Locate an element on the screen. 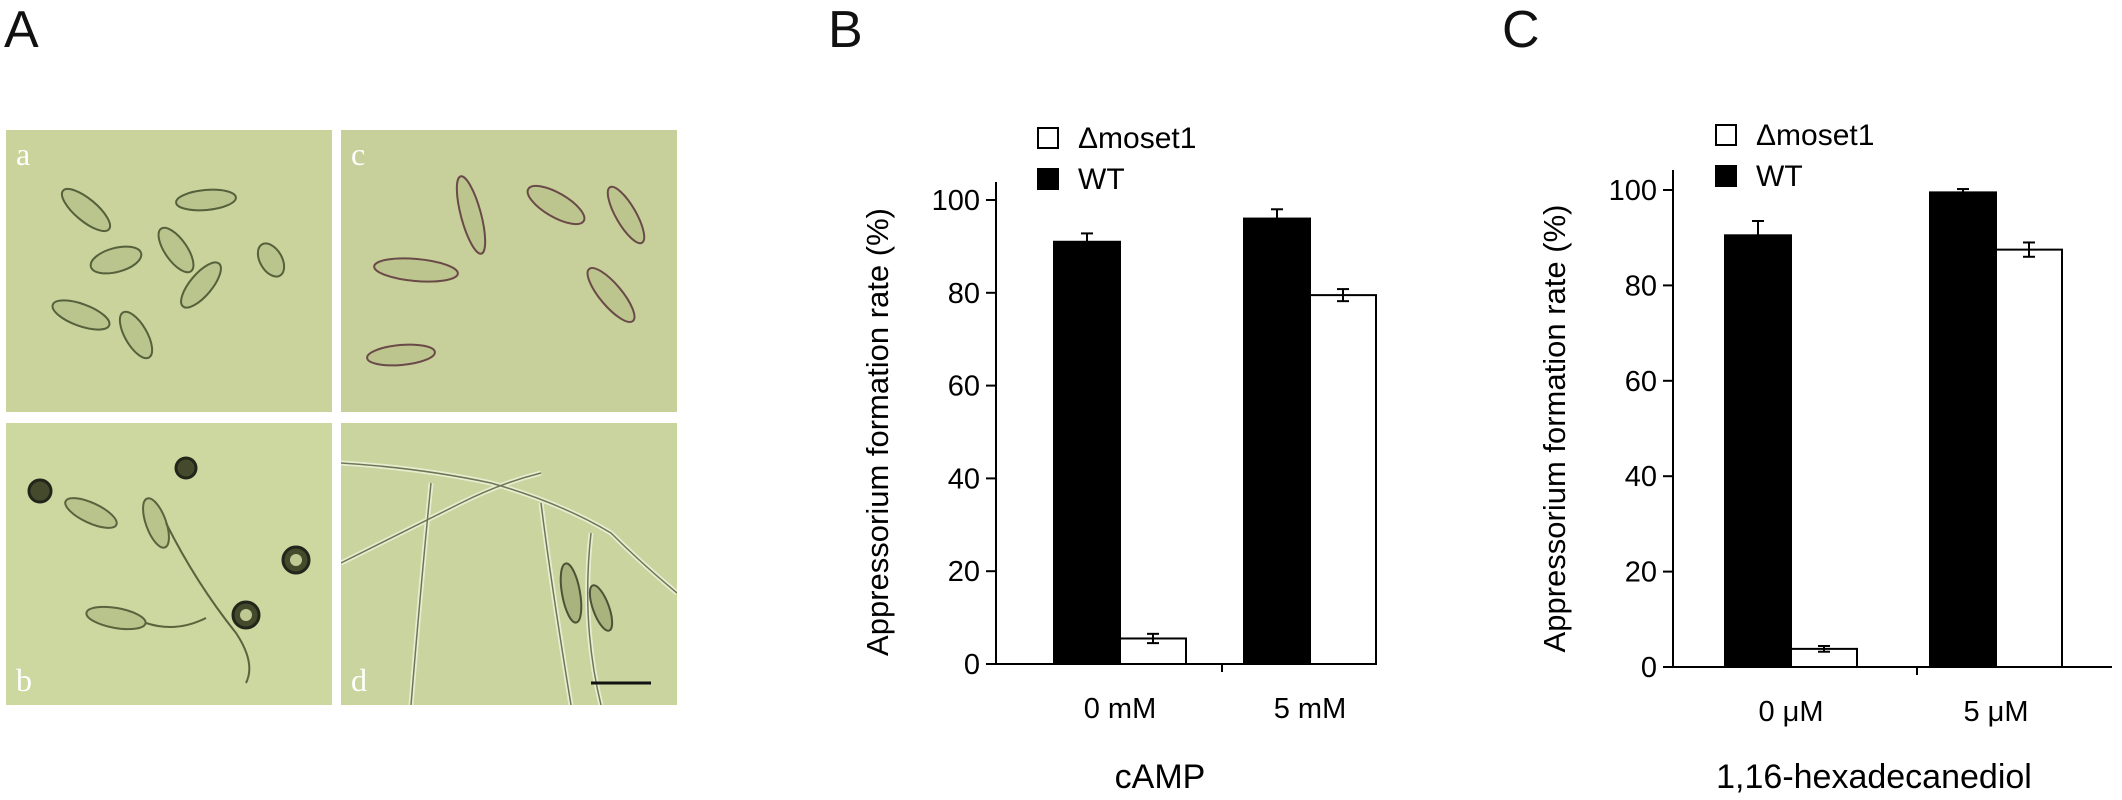  panel-letter-a: A is located at coordinates (21, 30).